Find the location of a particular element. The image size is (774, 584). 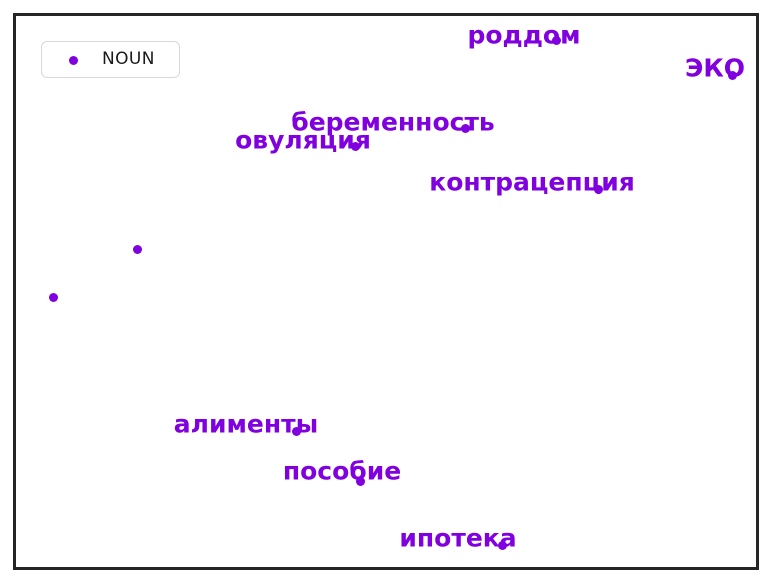

legend-entry-noun: NOUN is located at coordinates (110, 59).